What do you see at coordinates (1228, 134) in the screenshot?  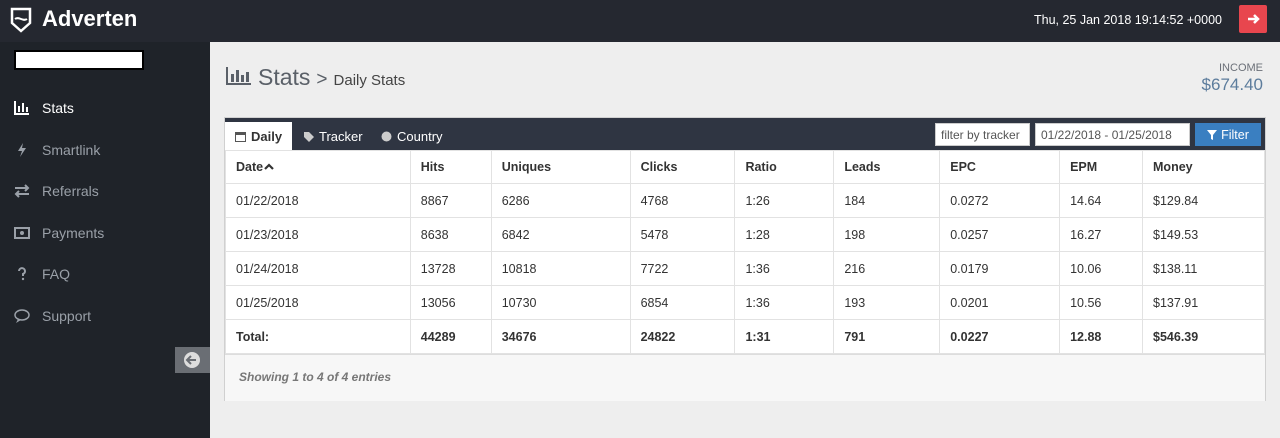 I see `filter-button: Filter` at bounding box center [1228, 134].